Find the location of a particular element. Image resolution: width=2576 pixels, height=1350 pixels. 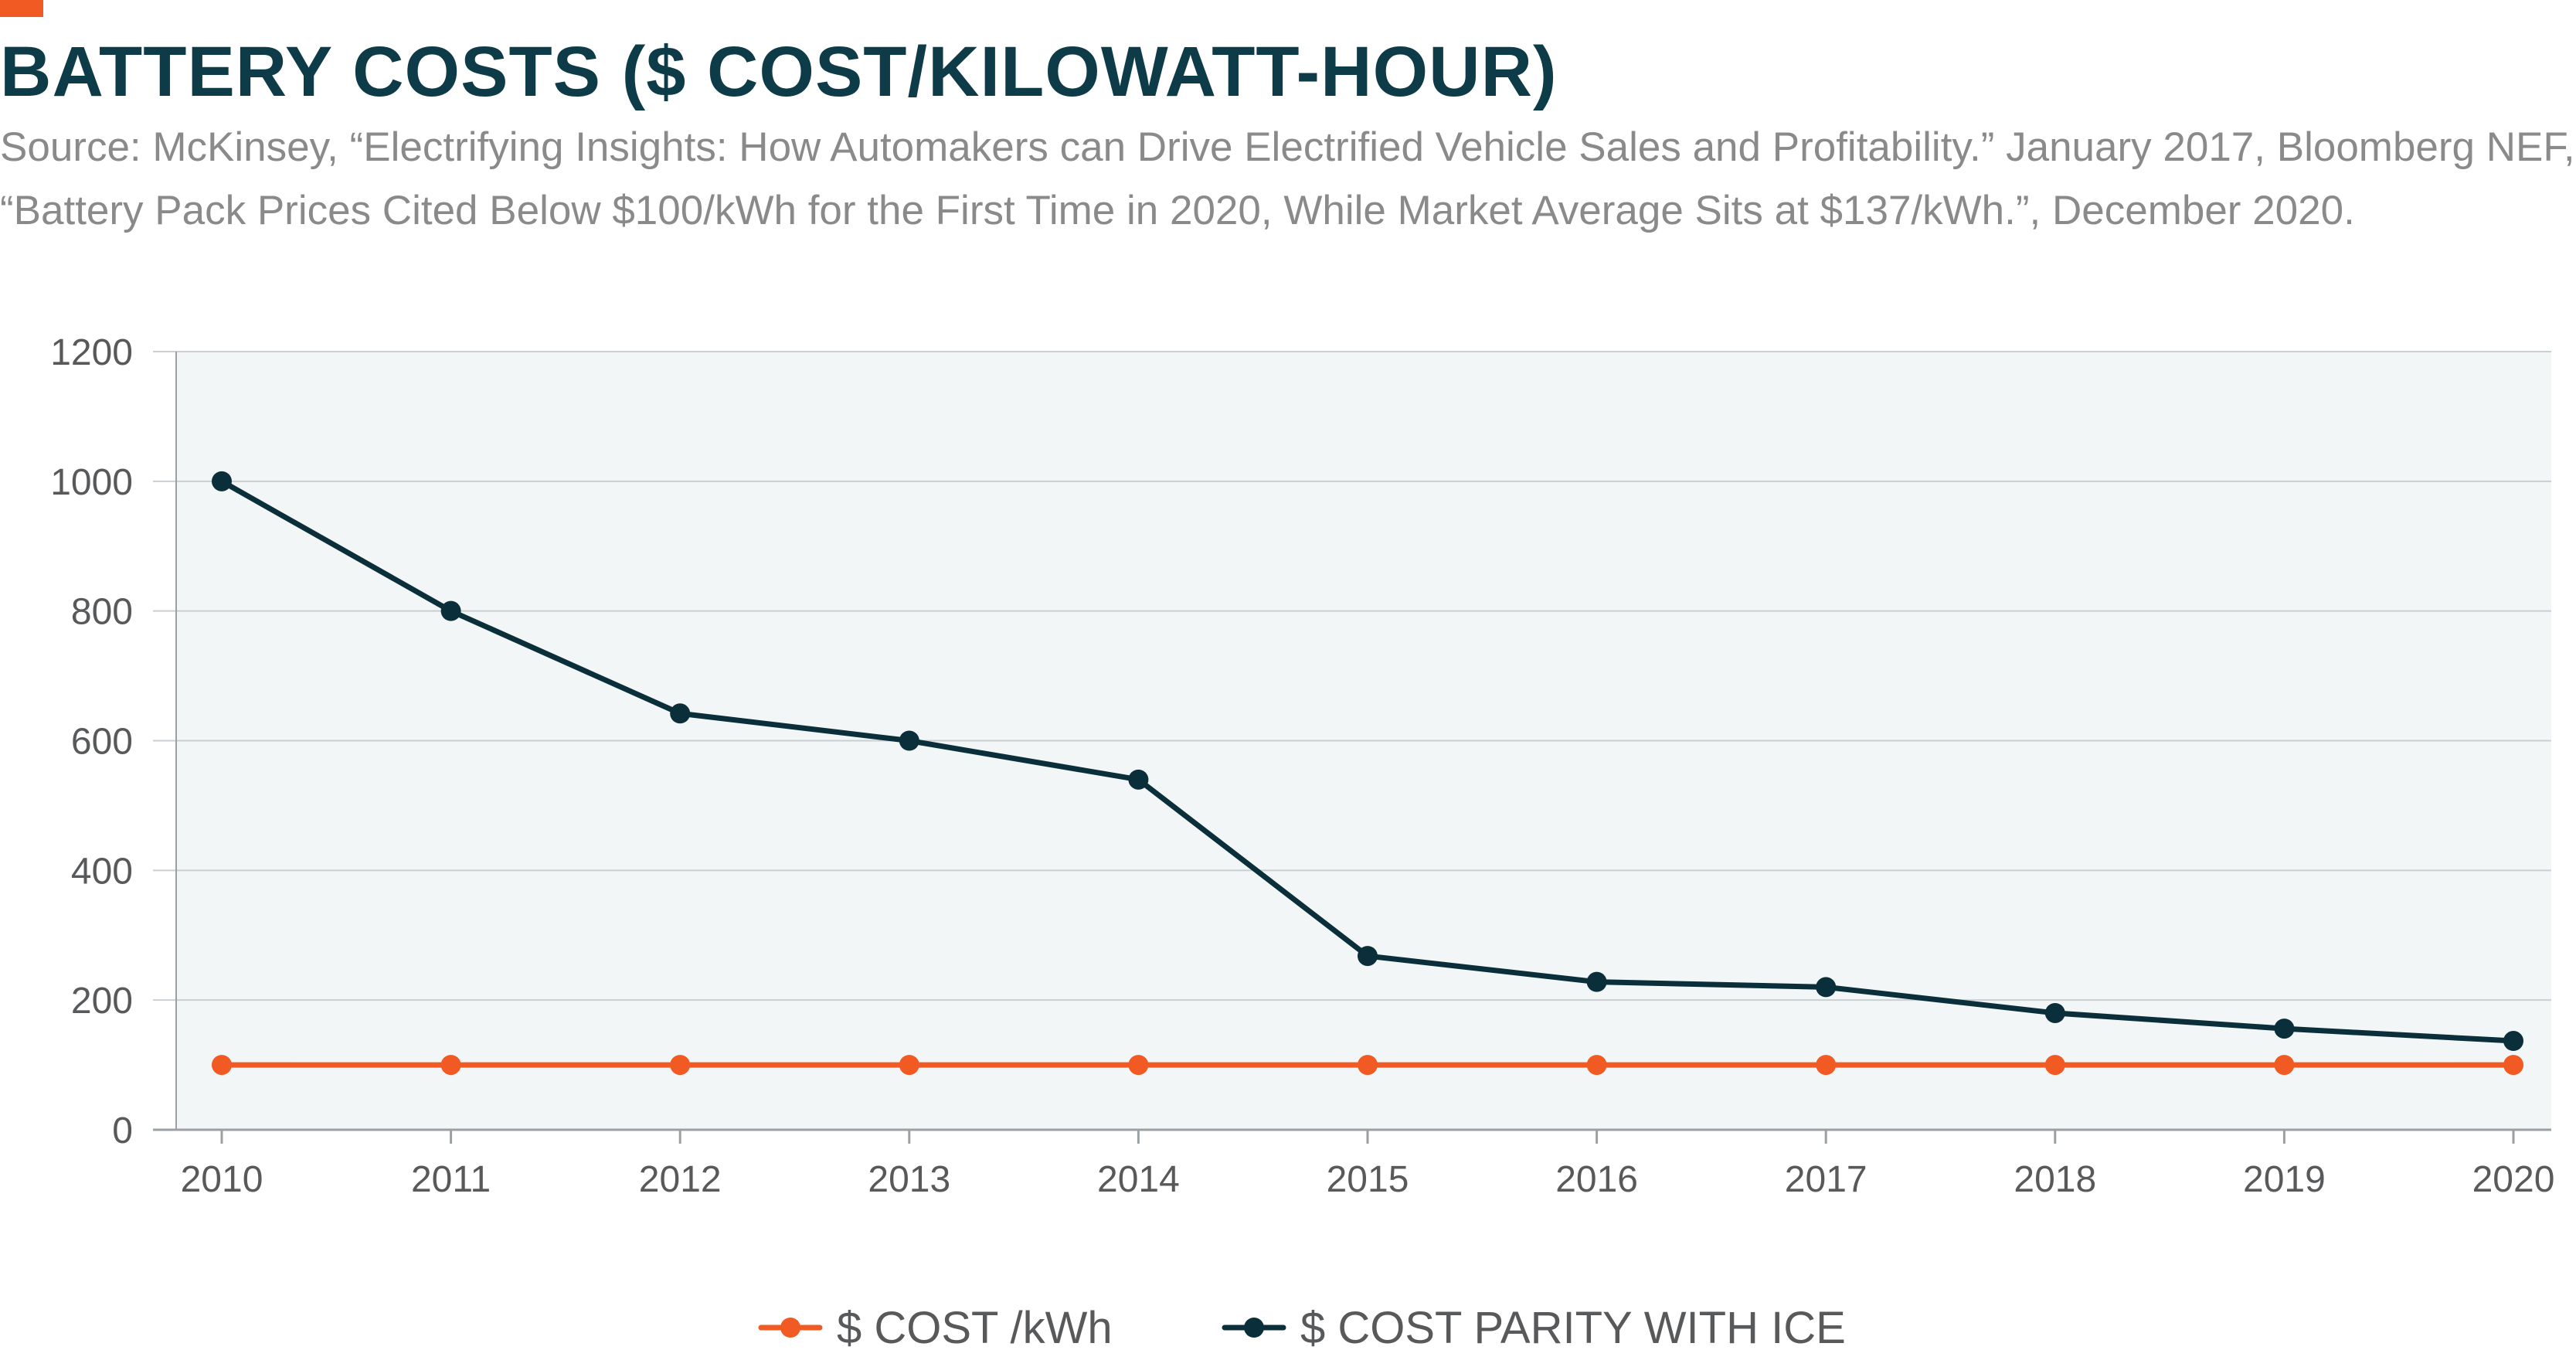

x-tick-label: 2020 is located at coordinates (2513, 1179).